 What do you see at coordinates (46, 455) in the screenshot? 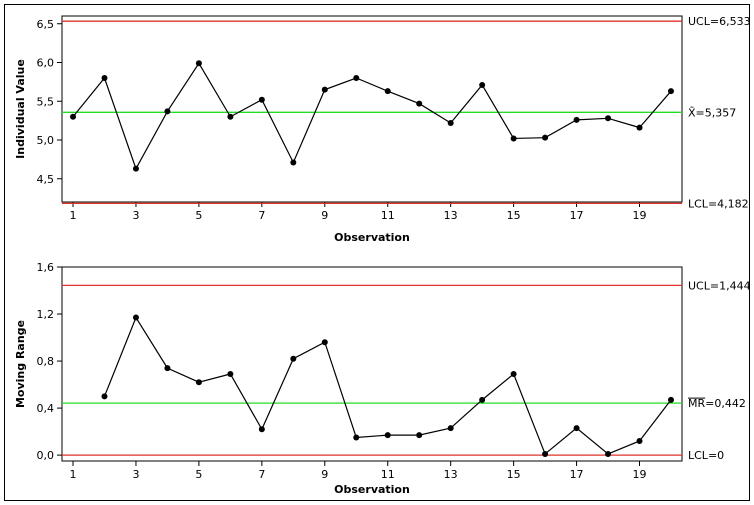
I see `y-tick-label: 0,0` at bounding box center [46, 455].